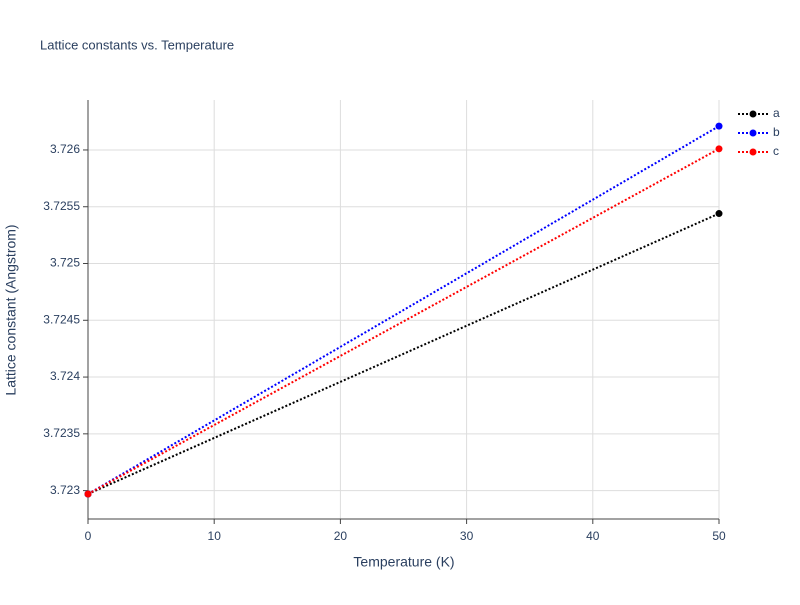  What do you see at coordinates (65, 376) in the screenshot?
I see `y-tick-label: 3.724` at bounding box center [65, 376].